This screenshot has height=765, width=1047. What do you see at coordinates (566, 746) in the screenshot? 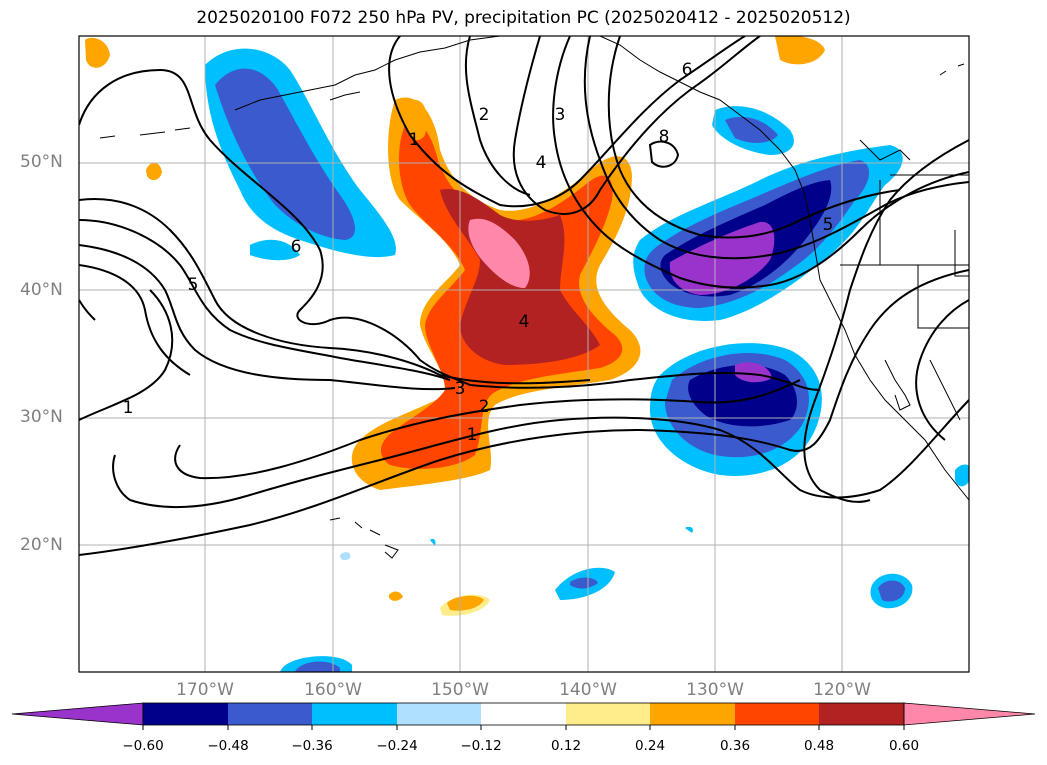
I see `colorbar-tick-label: 0.12` at bounding box center [566, 746].